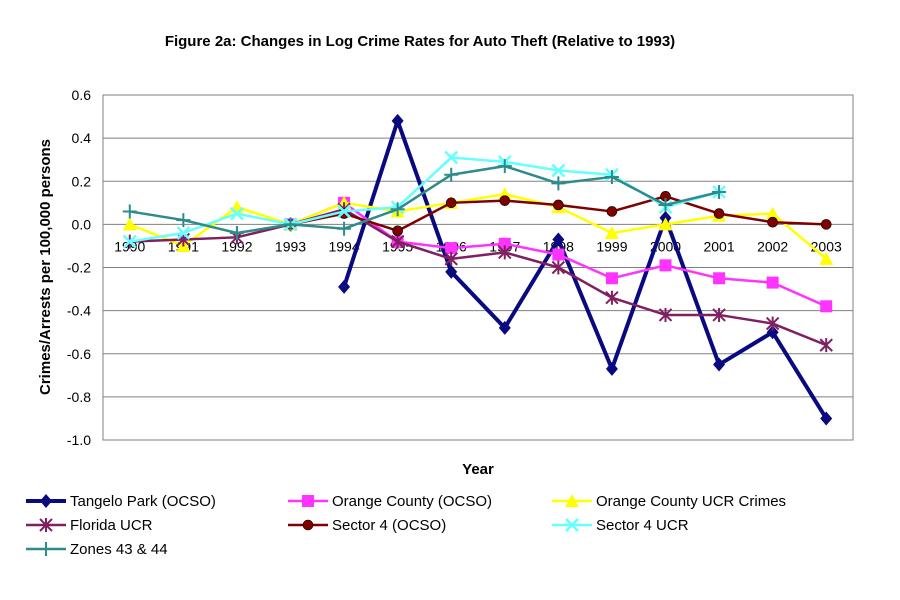 The image size is (900, 600). I want to click on x-tick-label: 2003, so click(826, 246).